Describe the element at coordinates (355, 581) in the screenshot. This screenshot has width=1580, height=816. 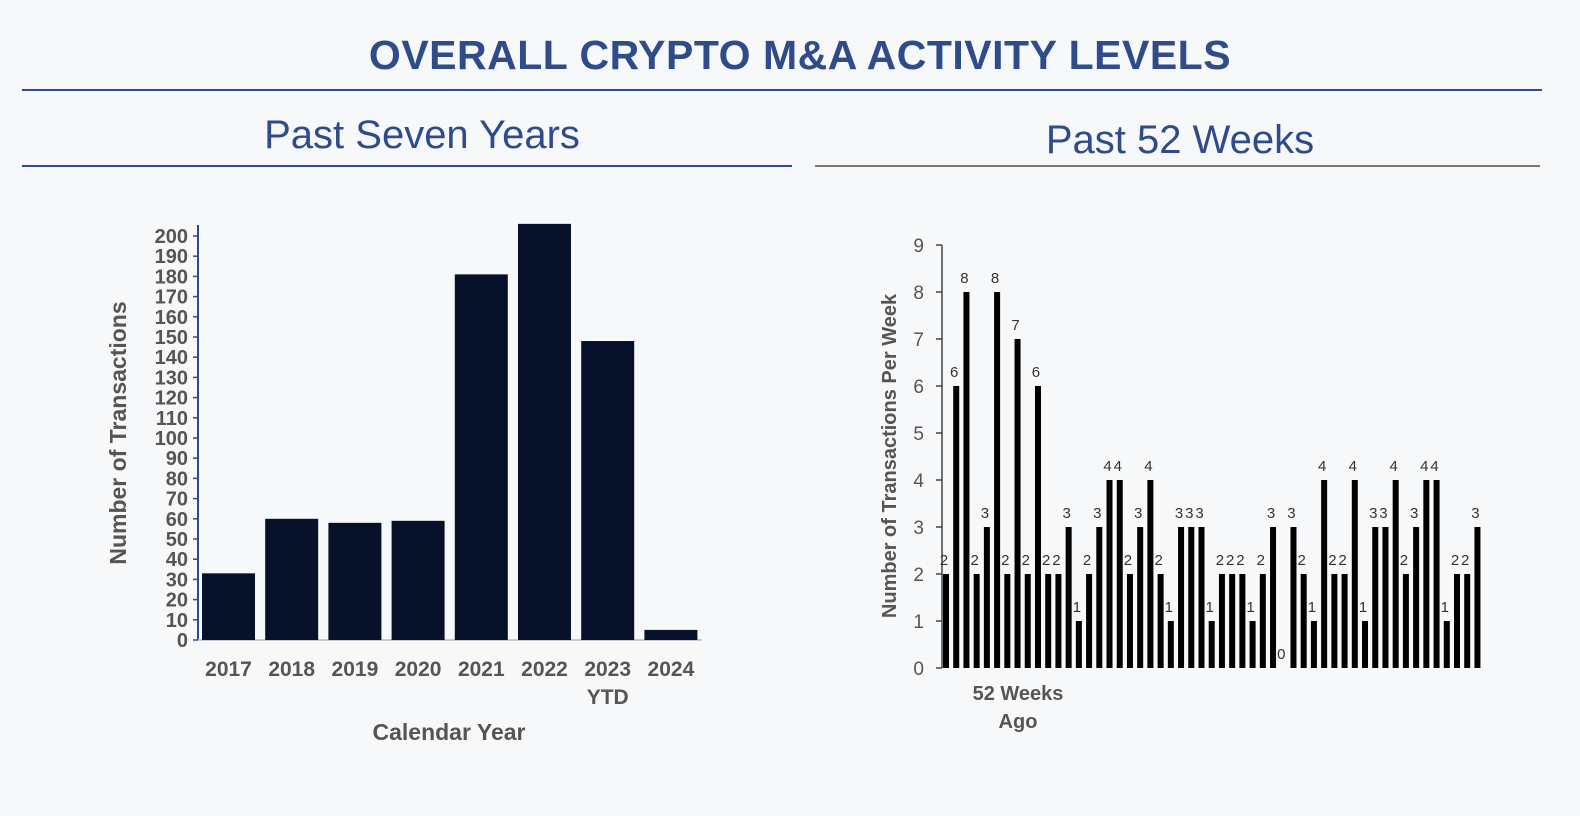
I see `bar-2019` at that location.